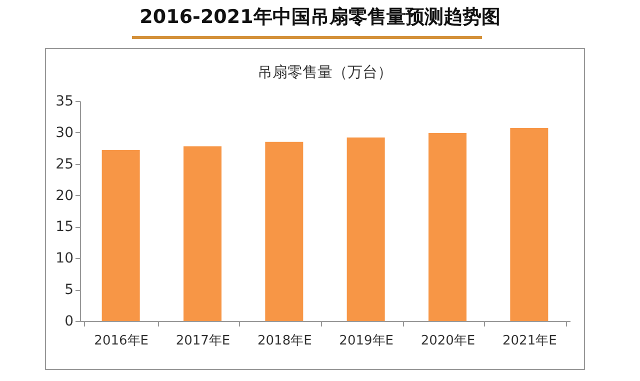 Image resolution: width=640 pixels, height=381 pixels. Describe the element at coordinates (65, 227) in the screenshot. I see `y-tick-label: 15` at that location.